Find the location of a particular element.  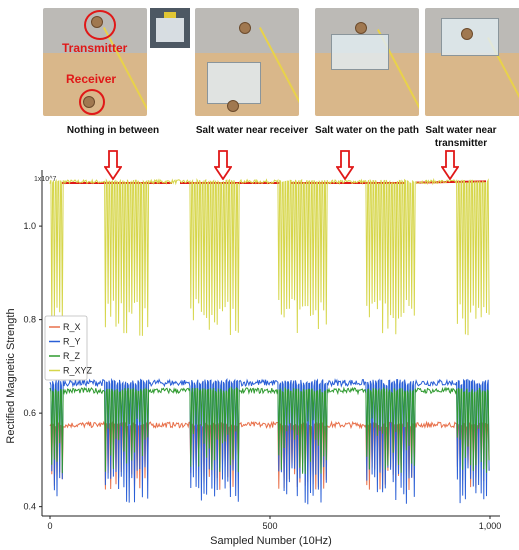

legend-label: R_XYZ is located at coordinates (78, 371).